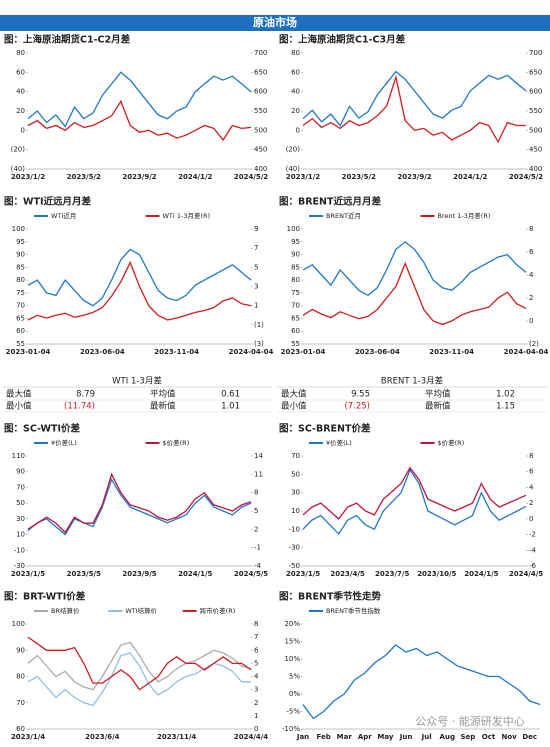  Describe the element at coordinates (260, 53) in the screenshot. I see `y2-tick-label: 700` at that location.